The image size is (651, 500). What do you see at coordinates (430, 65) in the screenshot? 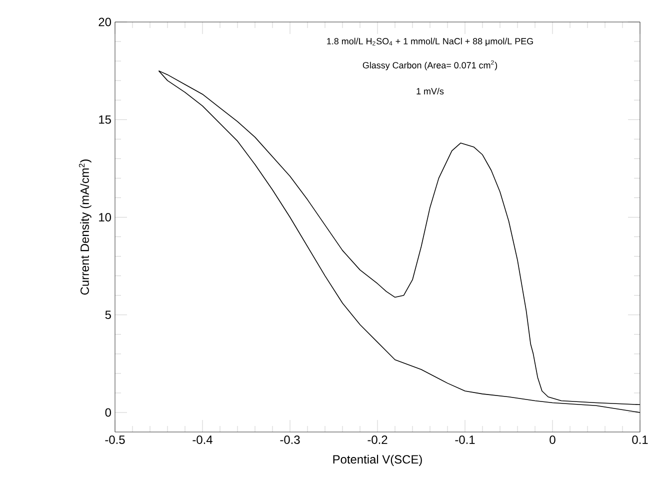
I see `annotation: Glassy Carbon (Area= 0.071 cm$^{2}$)` at bounding box center [430, 65].